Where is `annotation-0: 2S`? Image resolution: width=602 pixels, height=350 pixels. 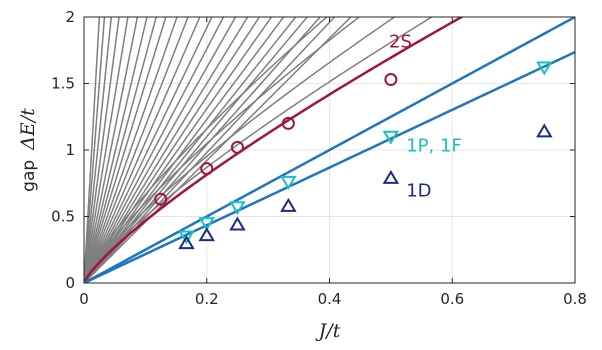
annotation-0: 2S is located at coordinates (400, 42).